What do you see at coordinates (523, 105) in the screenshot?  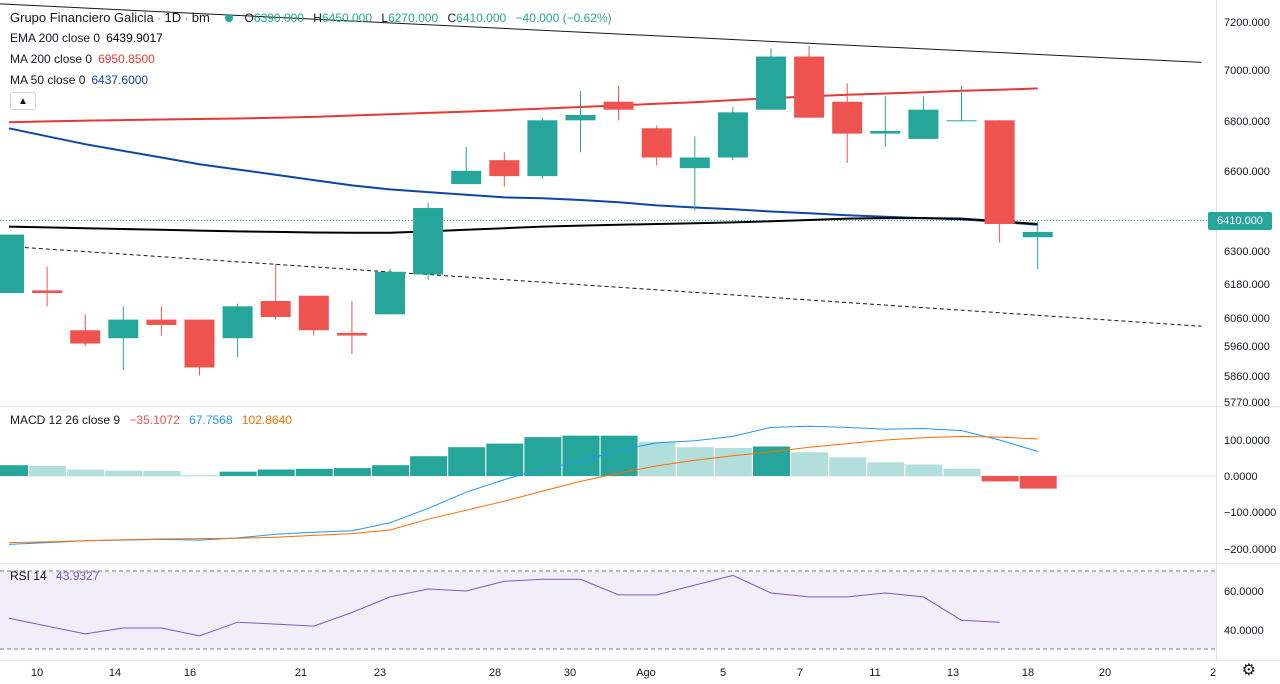 I see `ma200-line` at bounding box center [523, 105].